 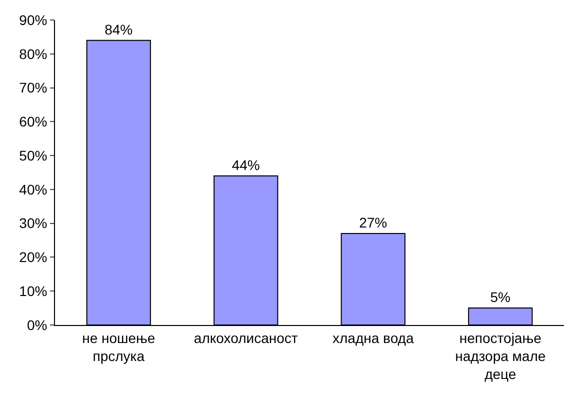 I want to click on y-tick-label: 90%, so click(x=33, y=20).